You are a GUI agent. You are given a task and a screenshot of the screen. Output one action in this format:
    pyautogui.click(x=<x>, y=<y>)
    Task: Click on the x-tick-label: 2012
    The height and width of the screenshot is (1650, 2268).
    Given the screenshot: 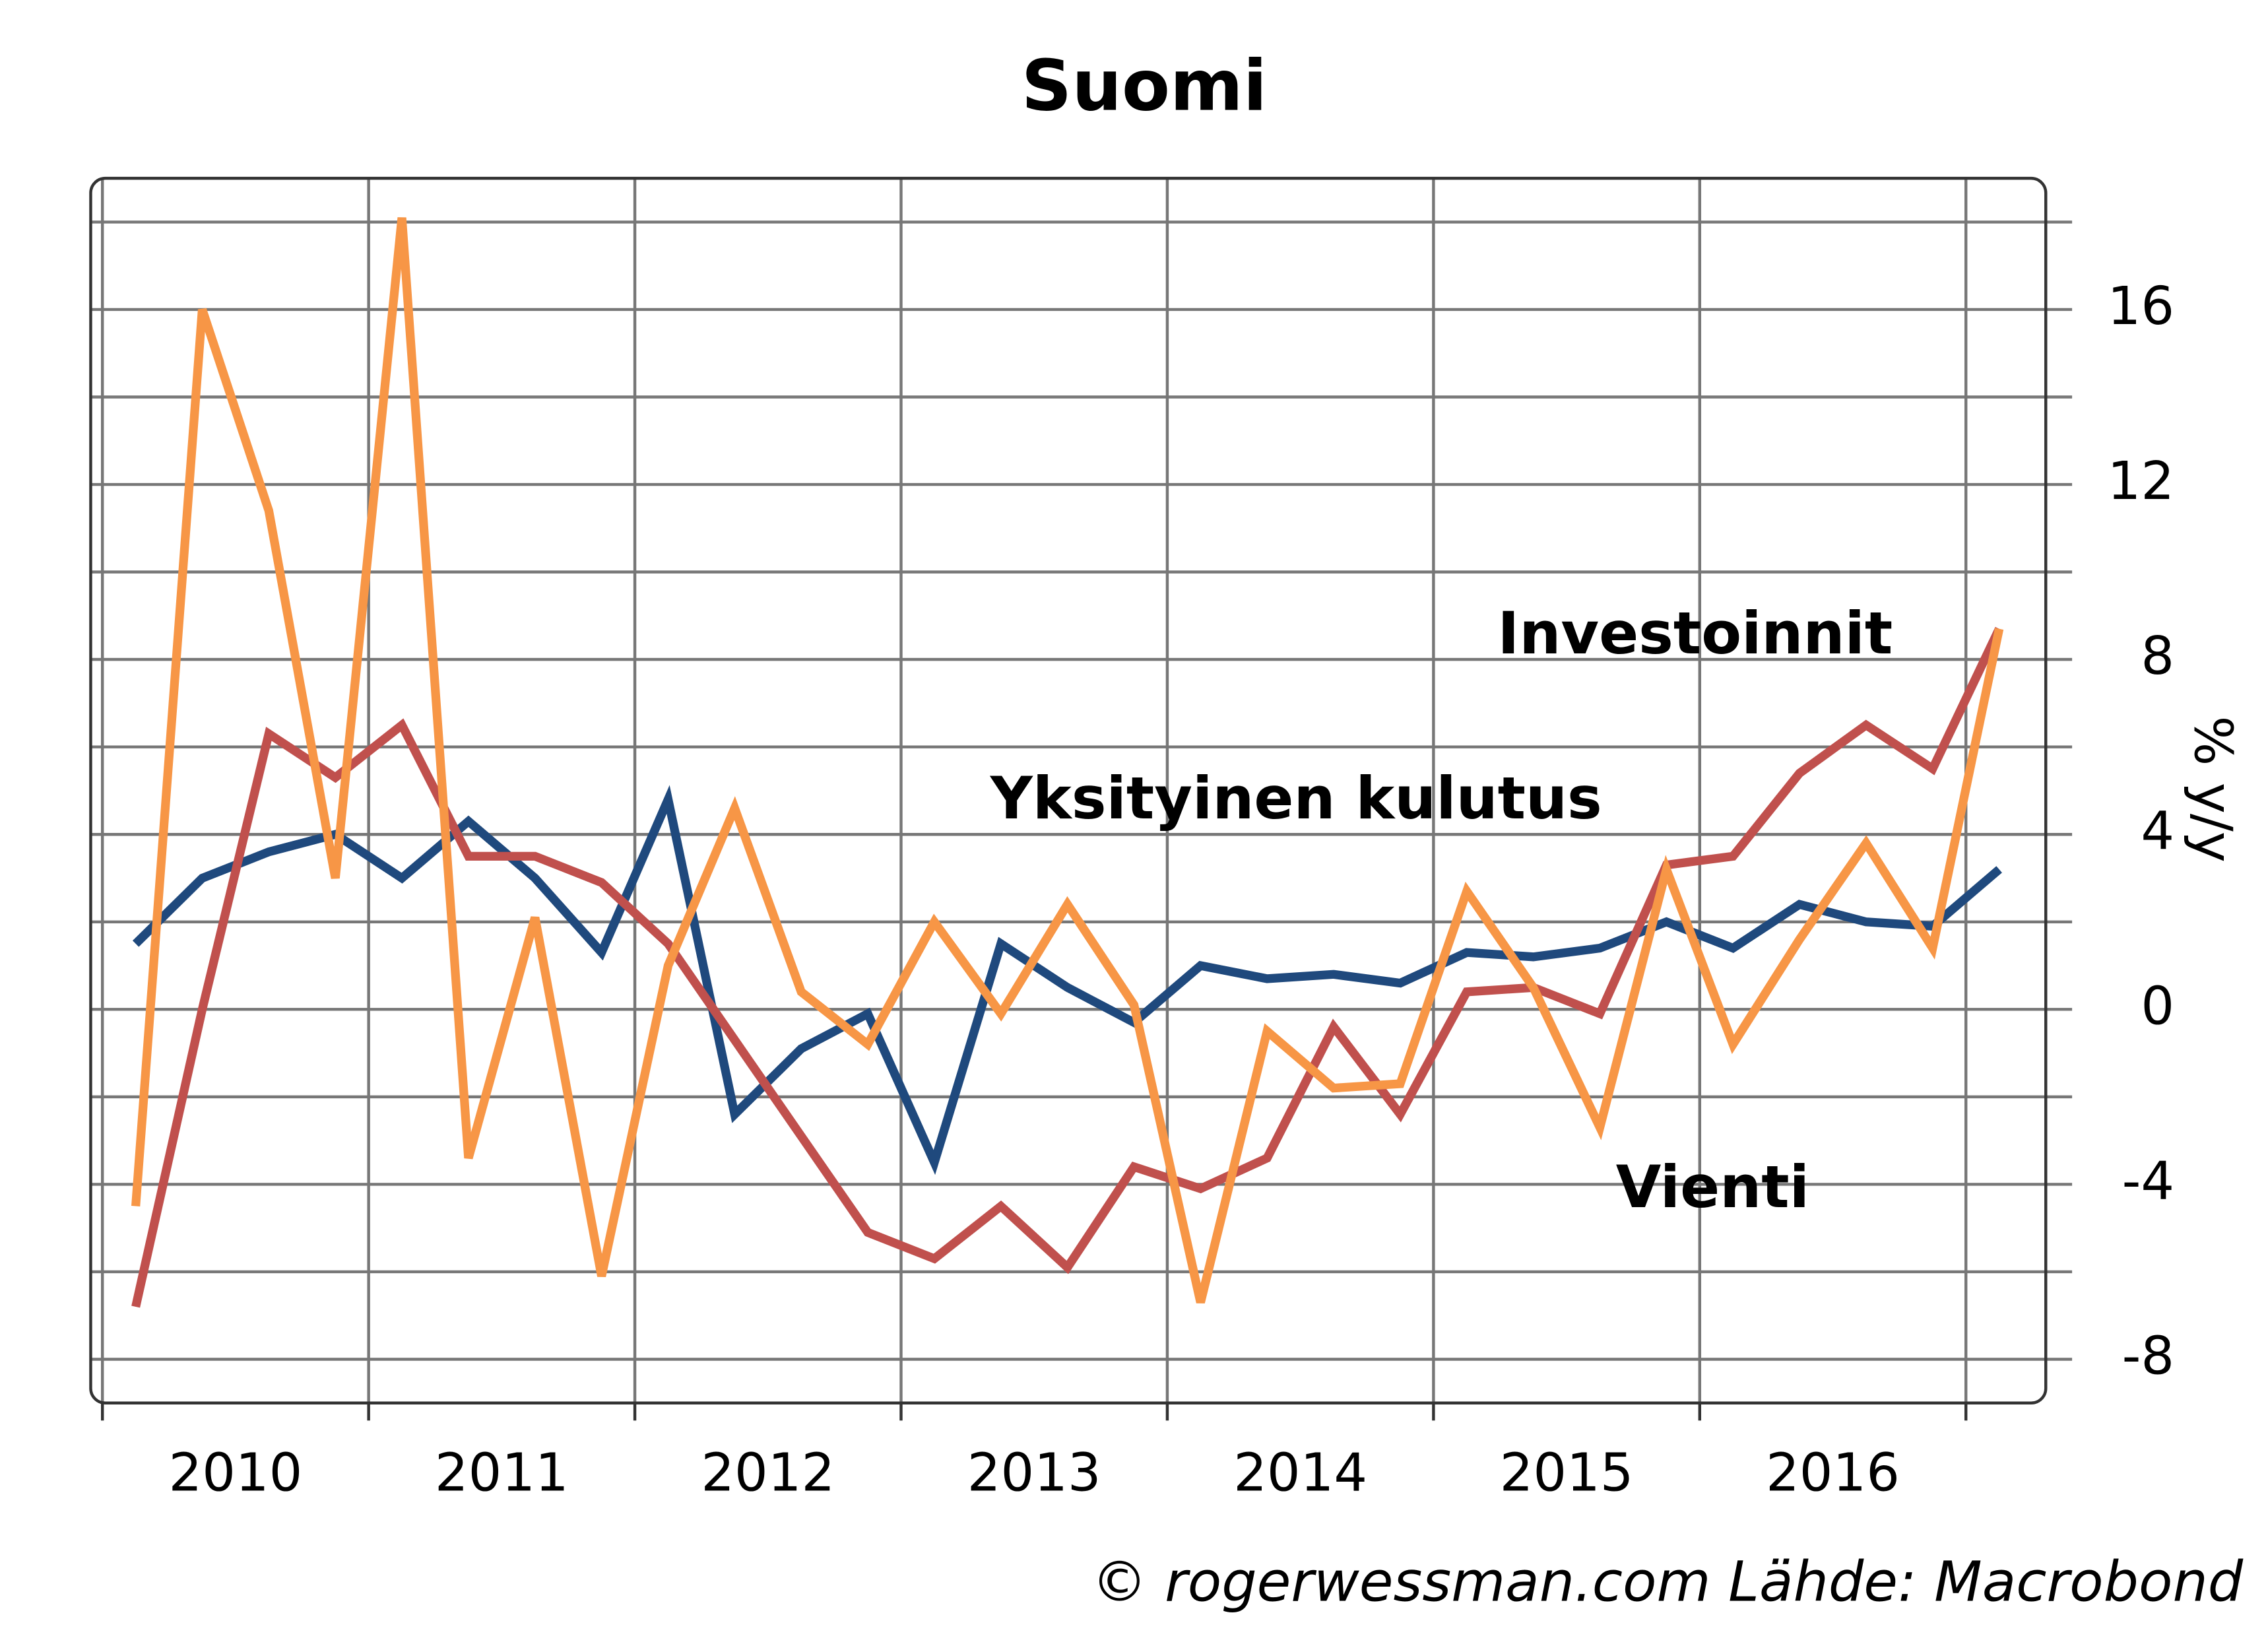 What is the action you would take?
    pyautogui.click(x=768, y=1472)
    